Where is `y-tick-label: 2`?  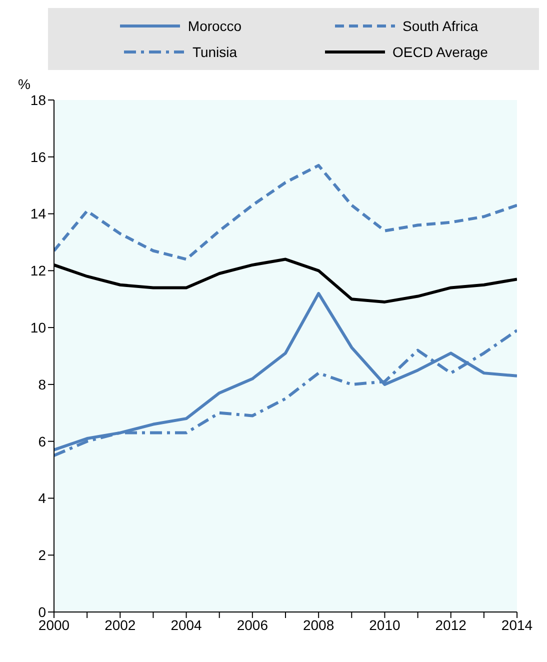 y-tick-label: 2 is located at coordinates (42, 555).